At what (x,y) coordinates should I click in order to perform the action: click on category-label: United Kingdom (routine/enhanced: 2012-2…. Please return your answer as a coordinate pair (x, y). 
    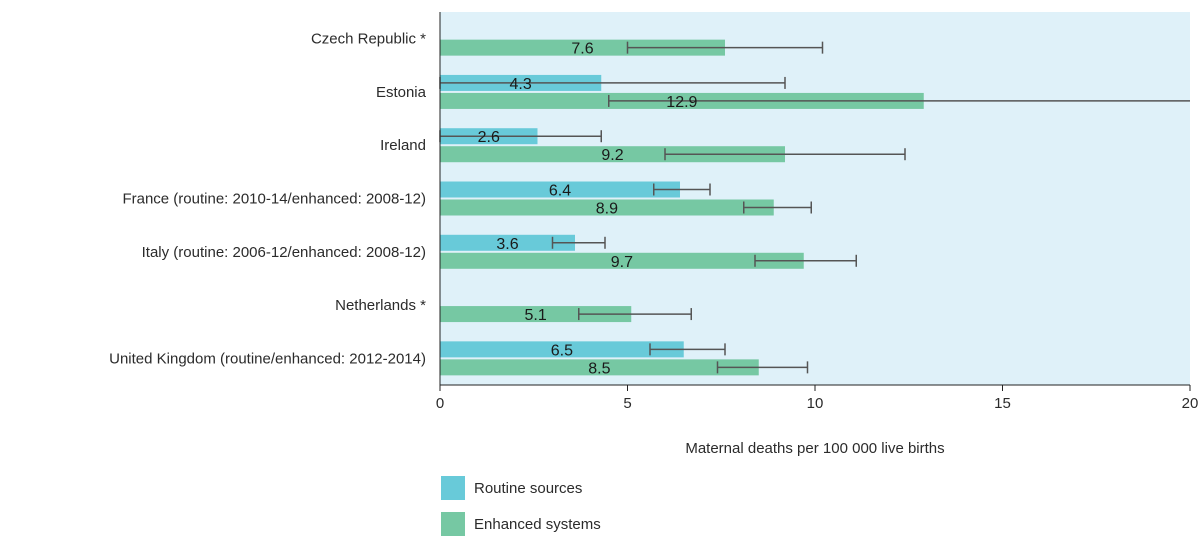
    Looking at the image, I should click on (267, 358).